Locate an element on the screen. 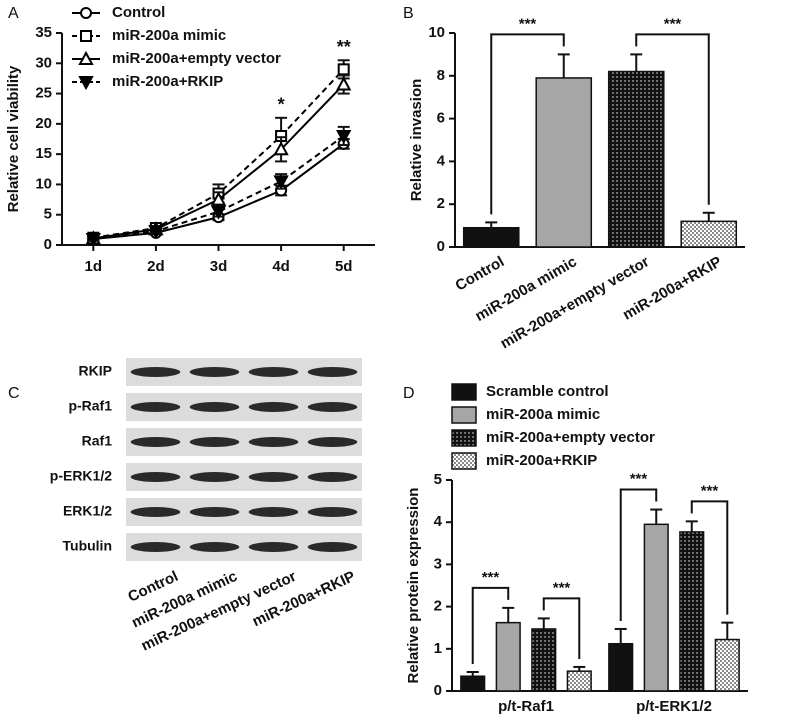  y-tick-label: 15 is located at coordinates (43, 153).